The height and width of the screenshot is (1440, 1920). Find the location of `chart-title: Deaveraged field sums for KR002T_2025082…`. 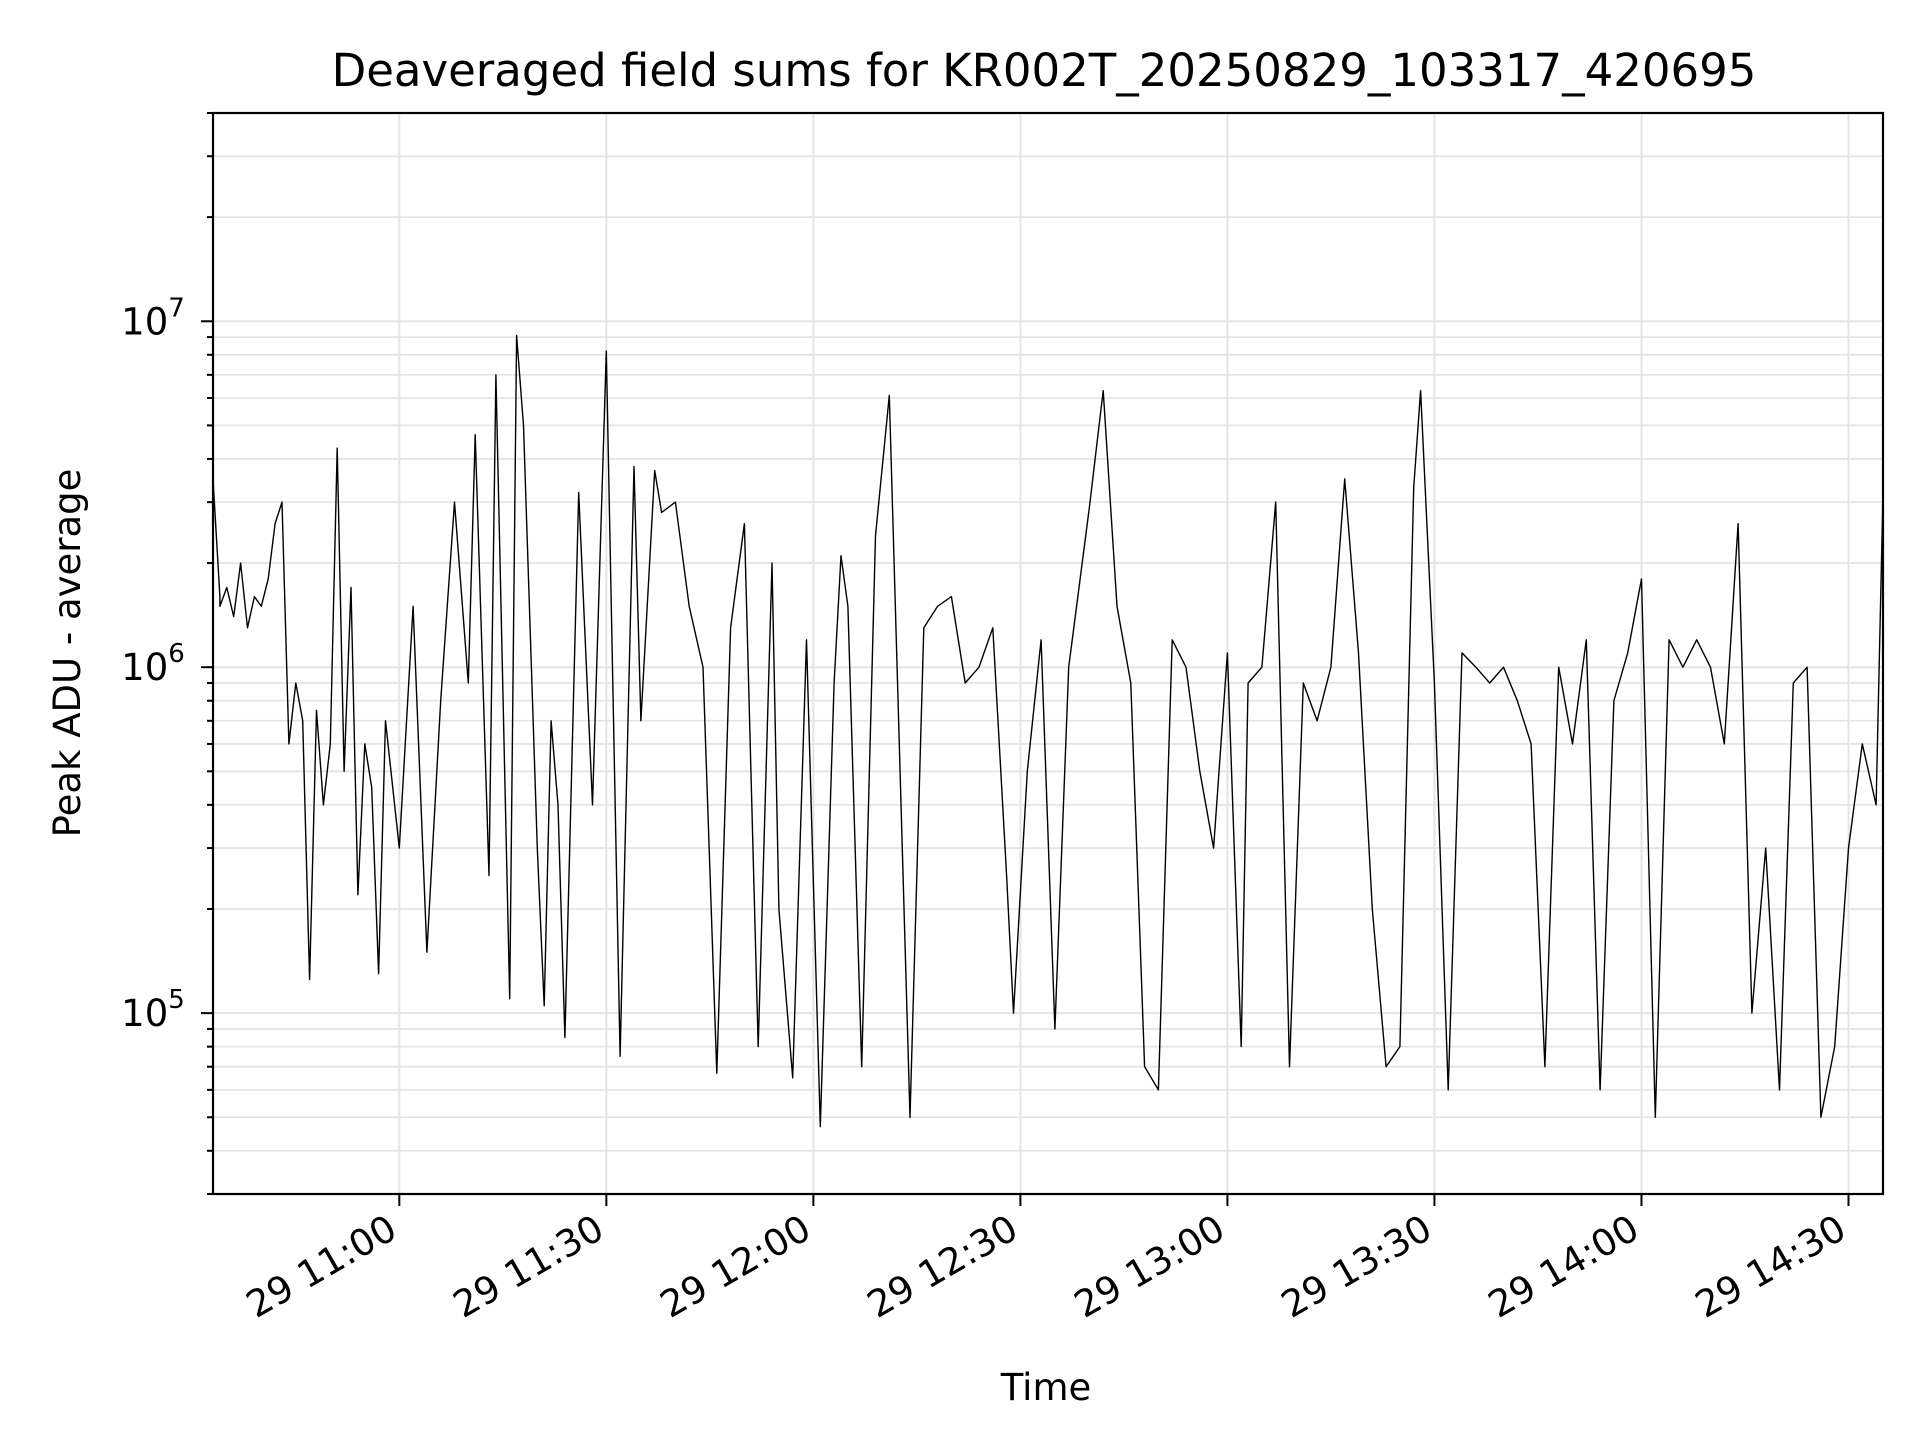

chart-title: Deaveraged field sums for KR002T_2025082… is located at coordinates (1044, 70).